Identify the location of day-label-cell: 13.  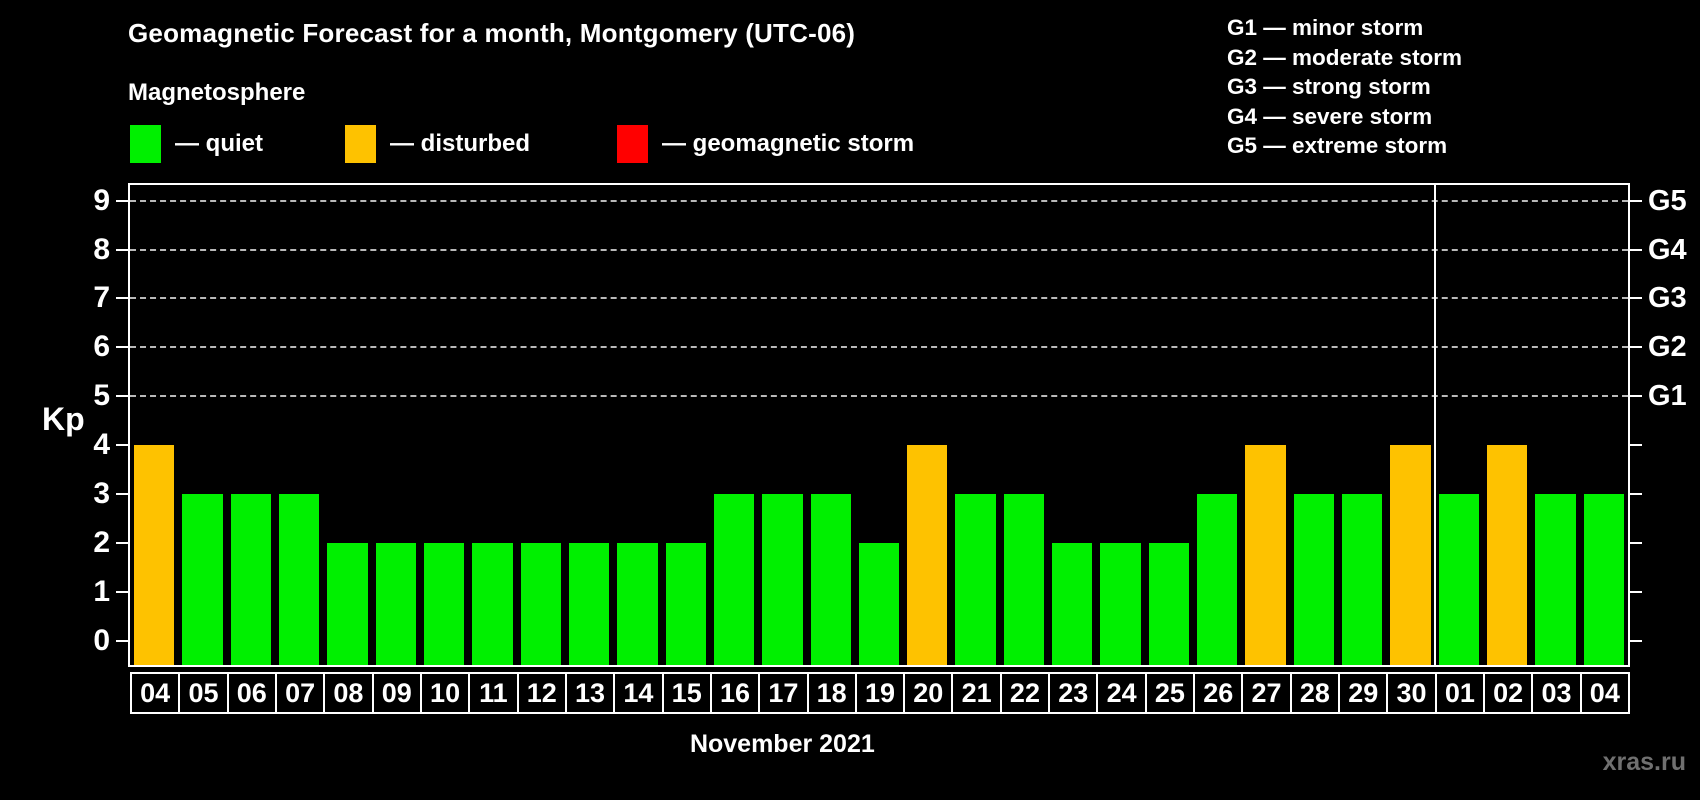
(590, 693).